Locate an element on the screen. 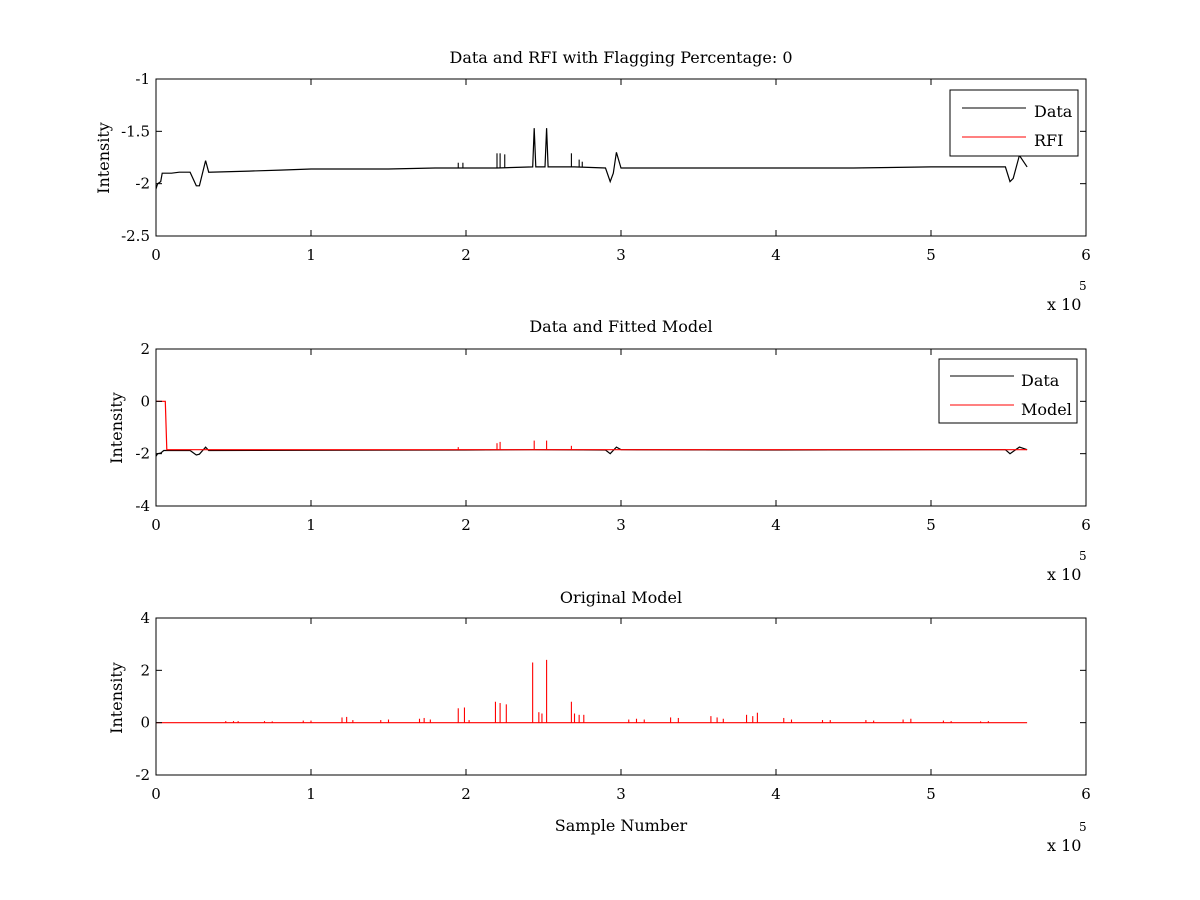  y-tick-label: -4 is located at coordinates (142, 506).